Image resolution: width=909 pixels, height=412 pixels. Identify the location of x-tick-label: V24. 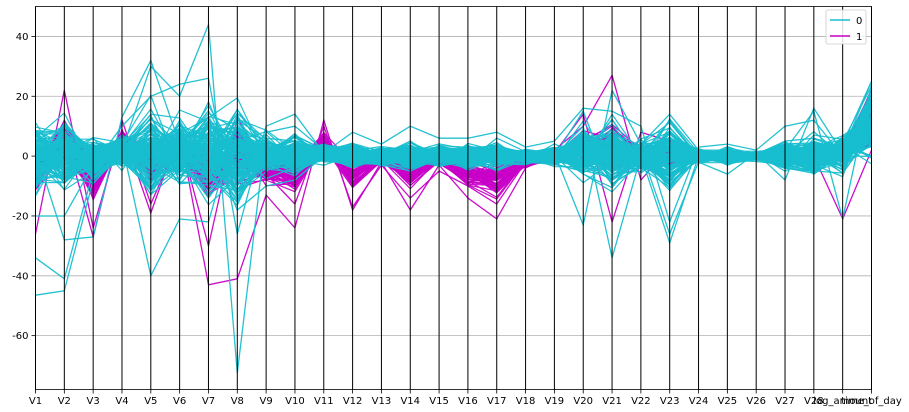
(699, 401).